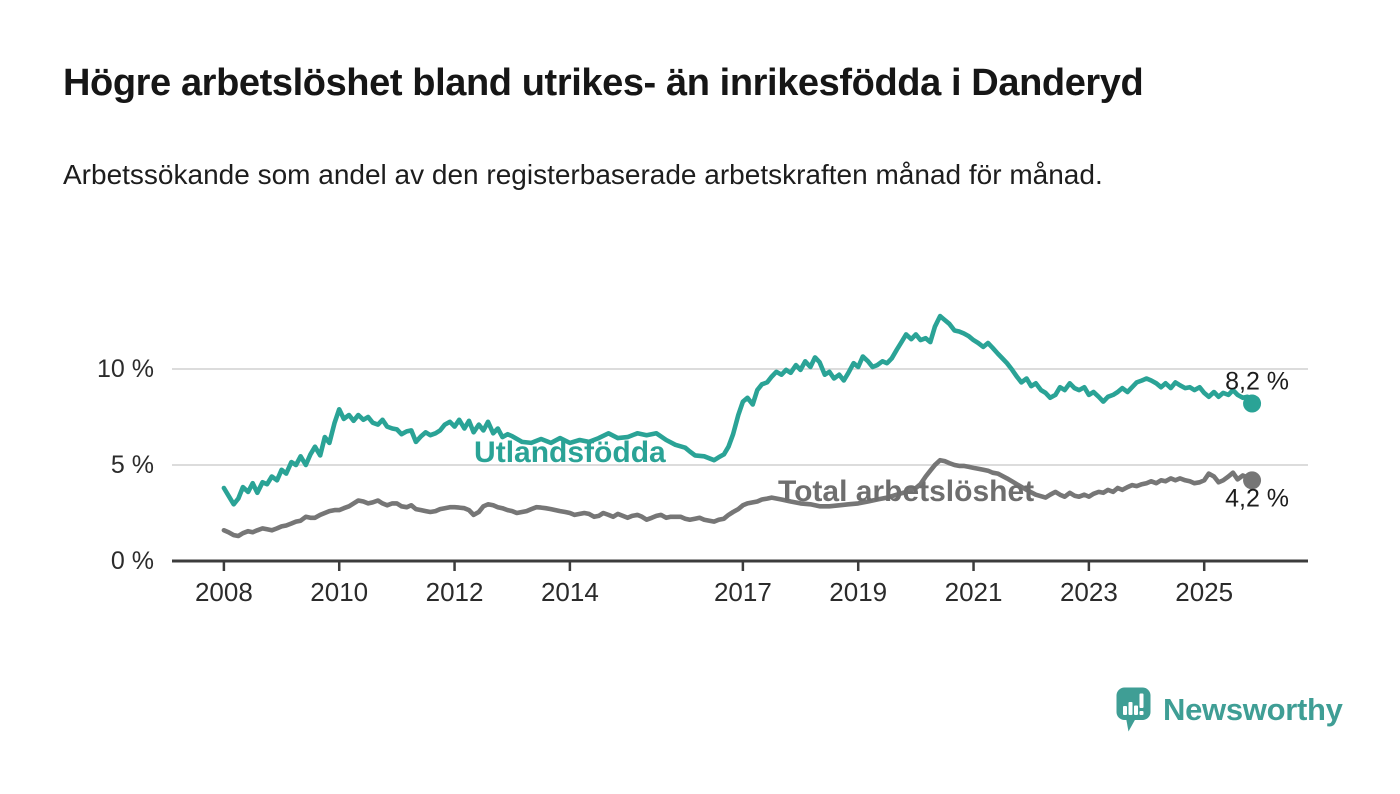 The image size is (1400, 794). I want to click on x-tick-label: 2019, so click(858, 592).